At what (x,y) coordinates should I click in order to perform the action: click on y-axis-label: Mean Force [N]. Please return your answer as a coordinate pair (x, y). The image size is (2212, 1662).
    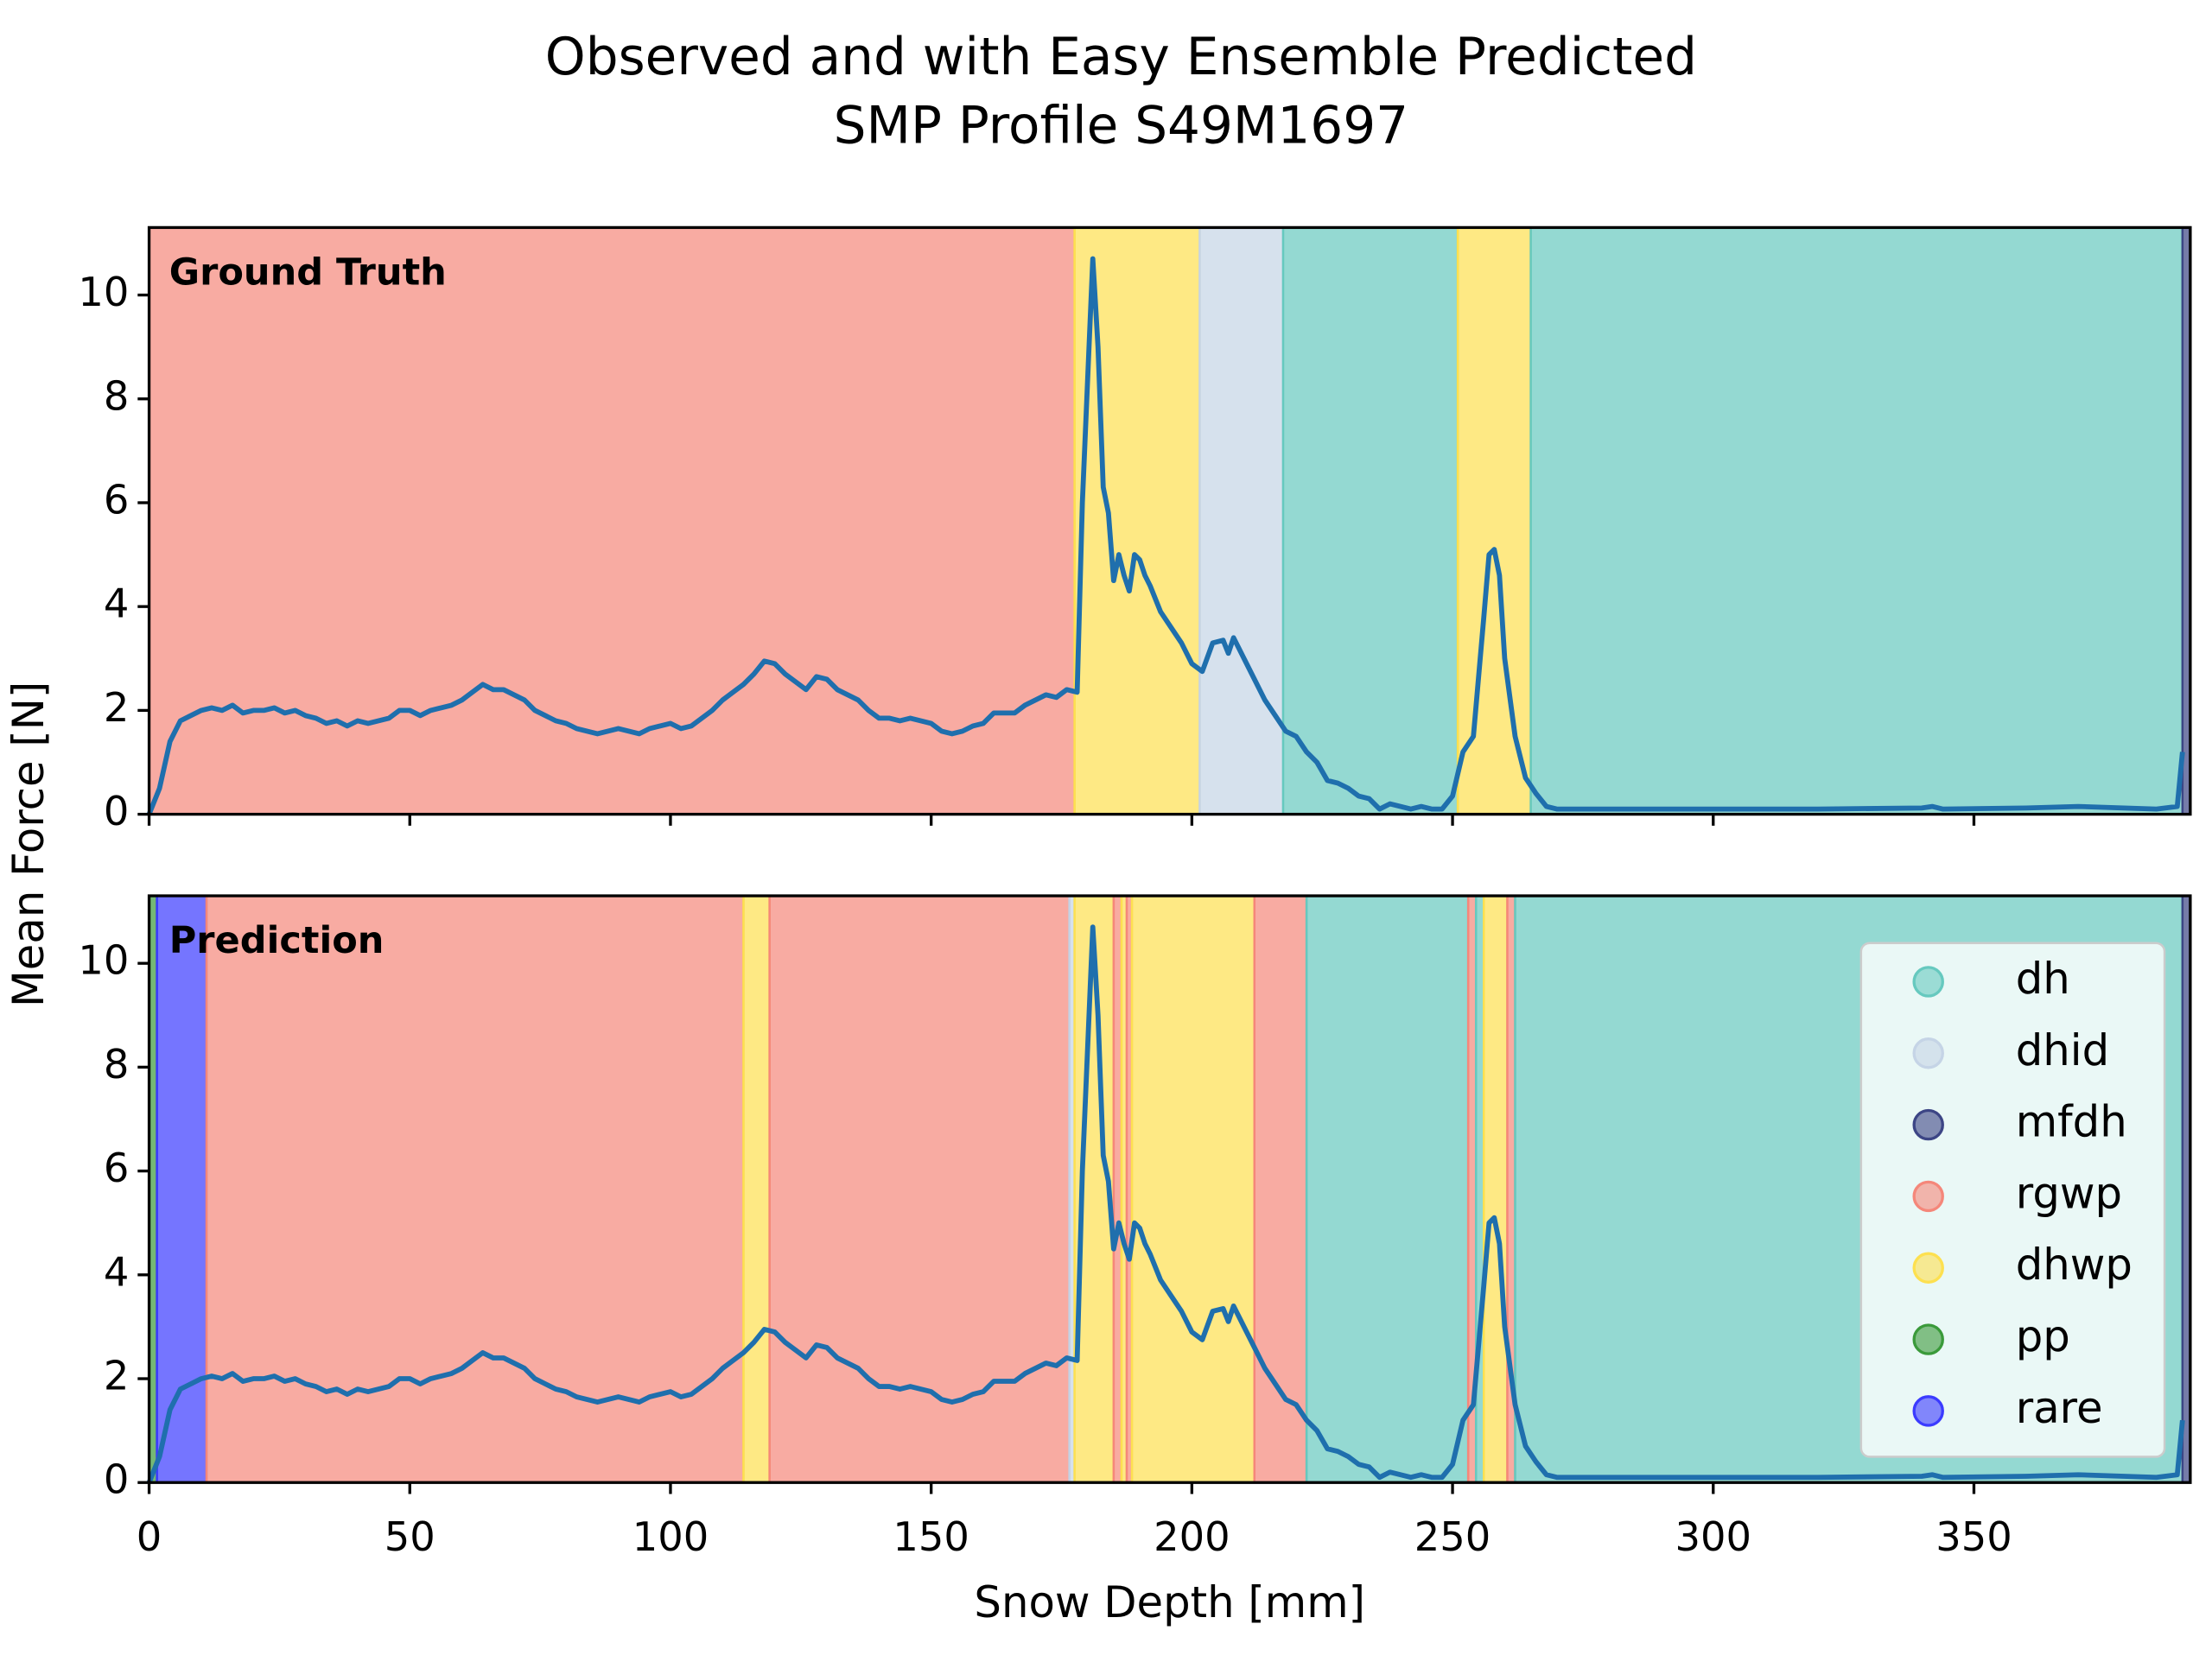
    Looking at the image, I should click on (28, 844).